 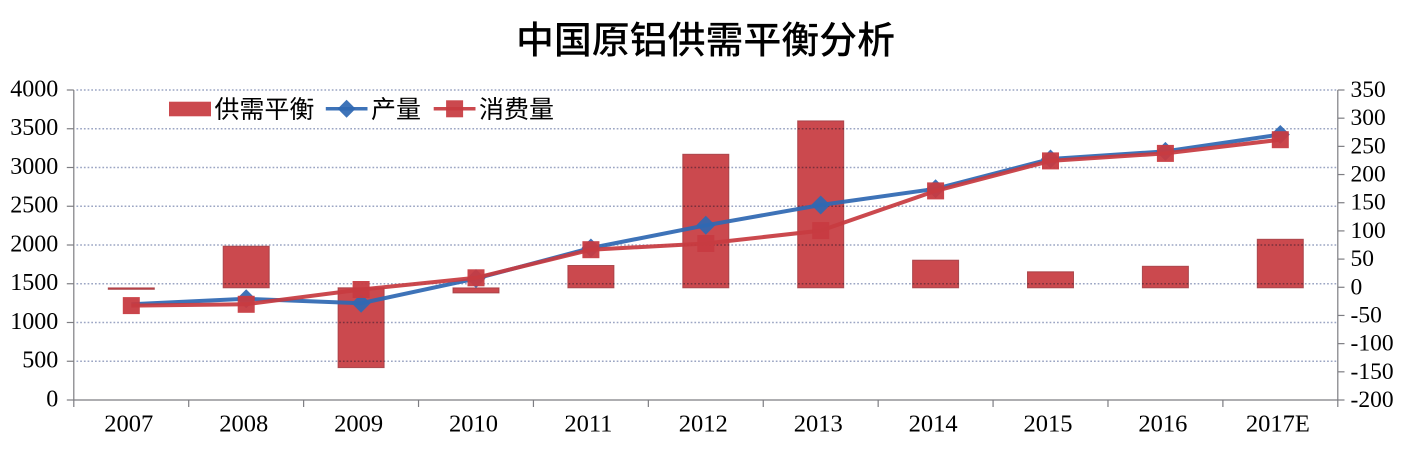 What do you see at coordinates (1162, 424) in the screenshot?
I see `svg-text: 2016` at bounding box center [1162, 424].